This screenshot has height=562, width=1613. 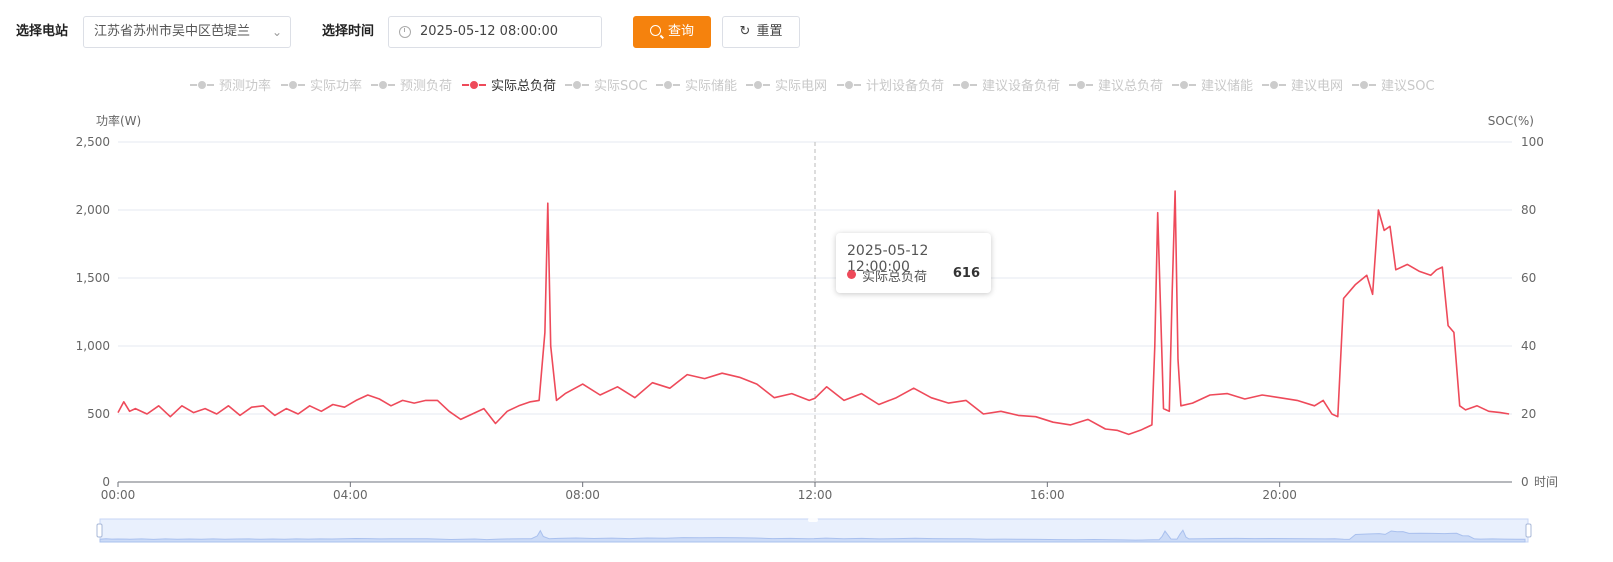 What do you see at coordinates (851, 274) in the screenshot?
I see `tooltip-series-dot` at bounding box center [851, 274].